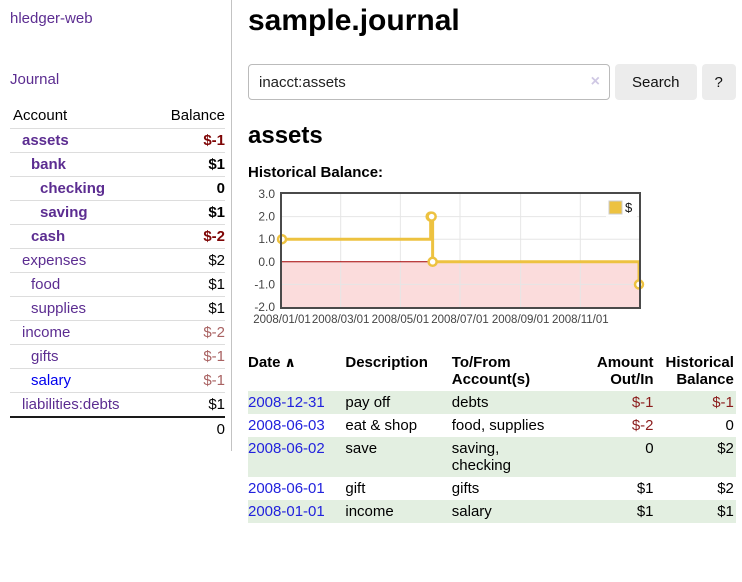  What do you see at coordinates (71, 404) in the screenshot?
I see `account-link: liabilities:debts` at bounding box center [71, 404].